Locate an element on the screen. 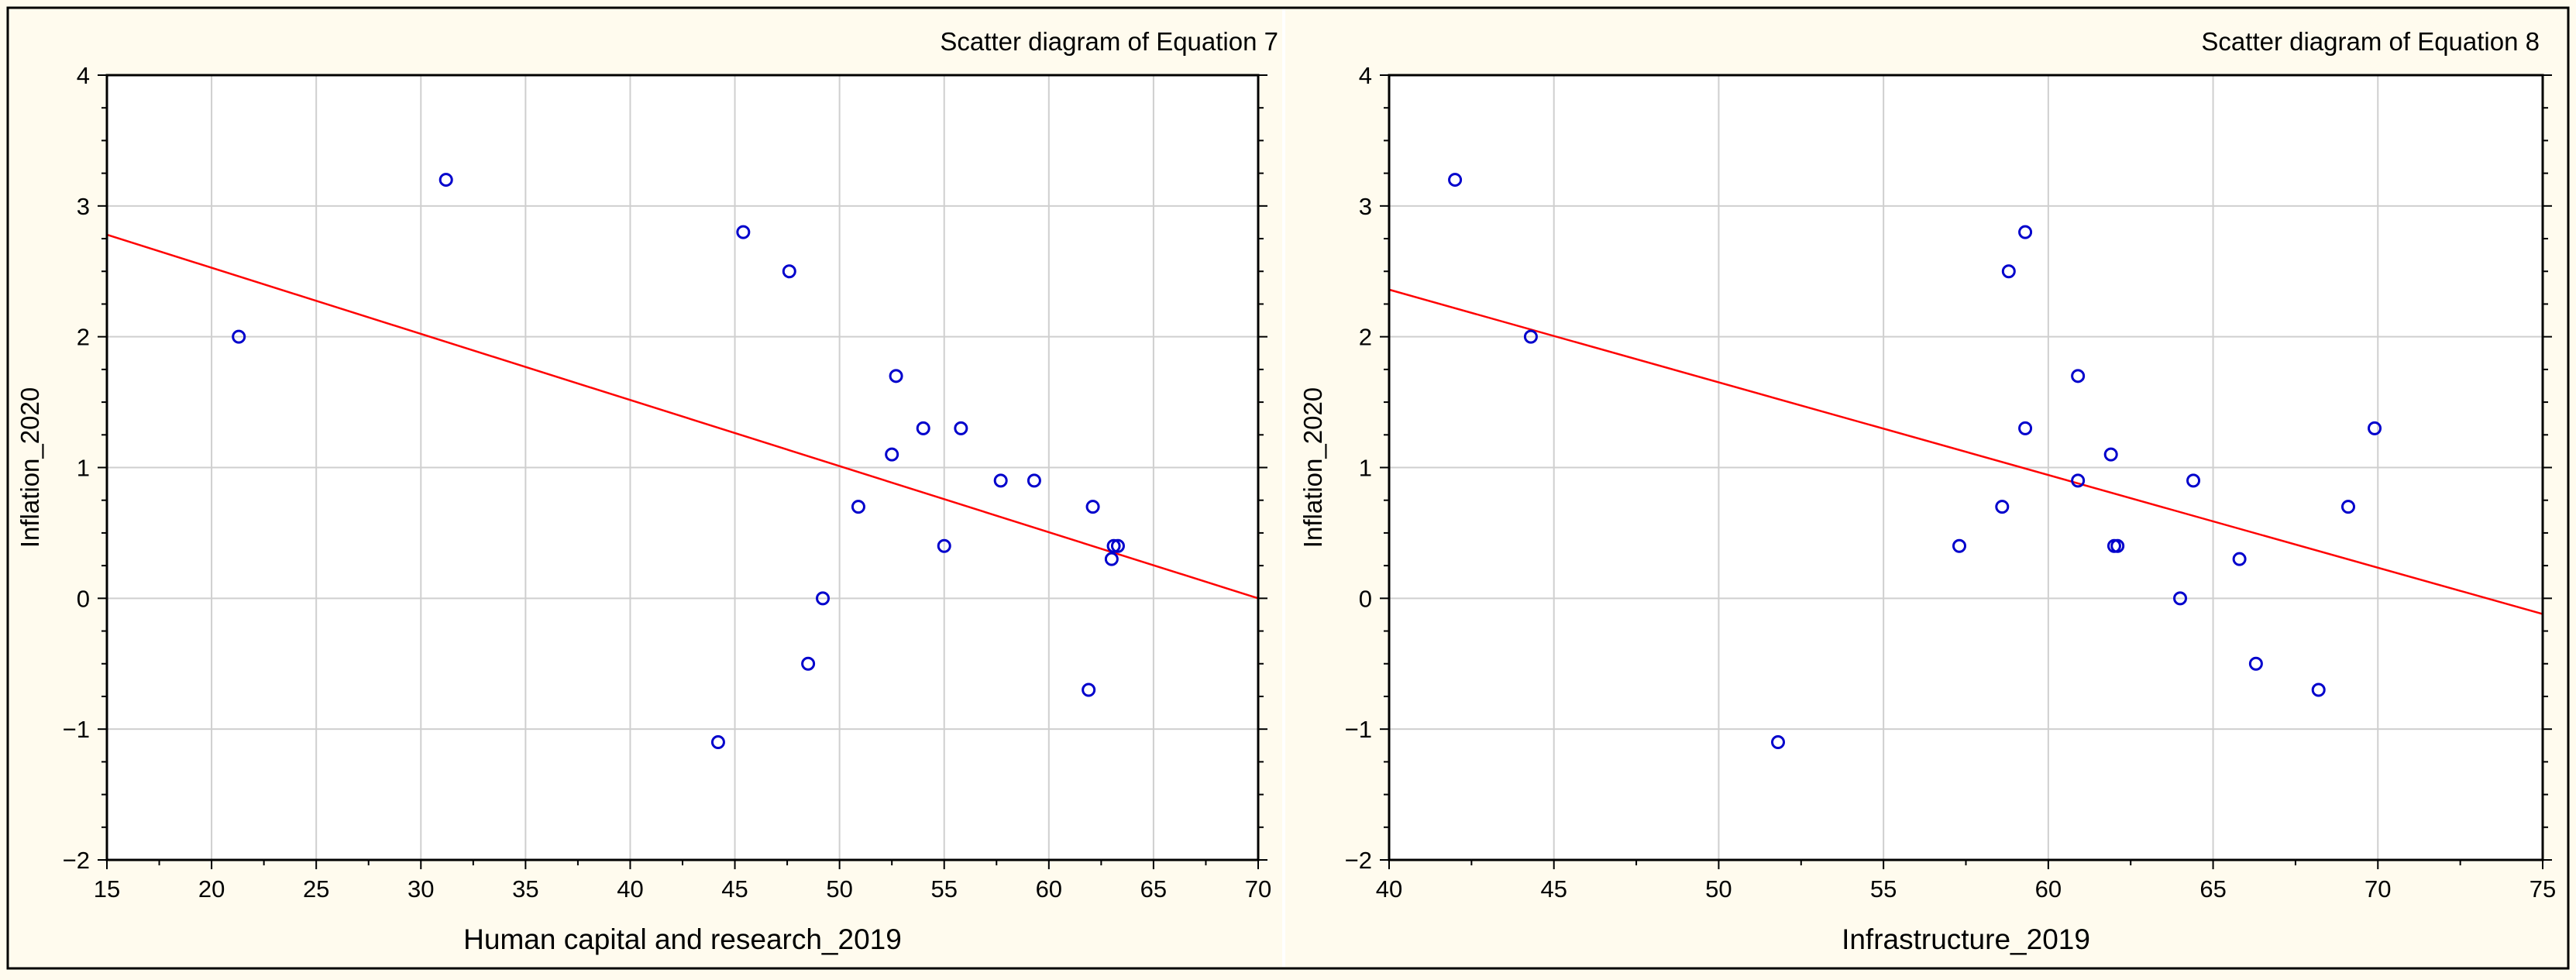  x-tick-label: 75 is located at coordinates (2543, 889).